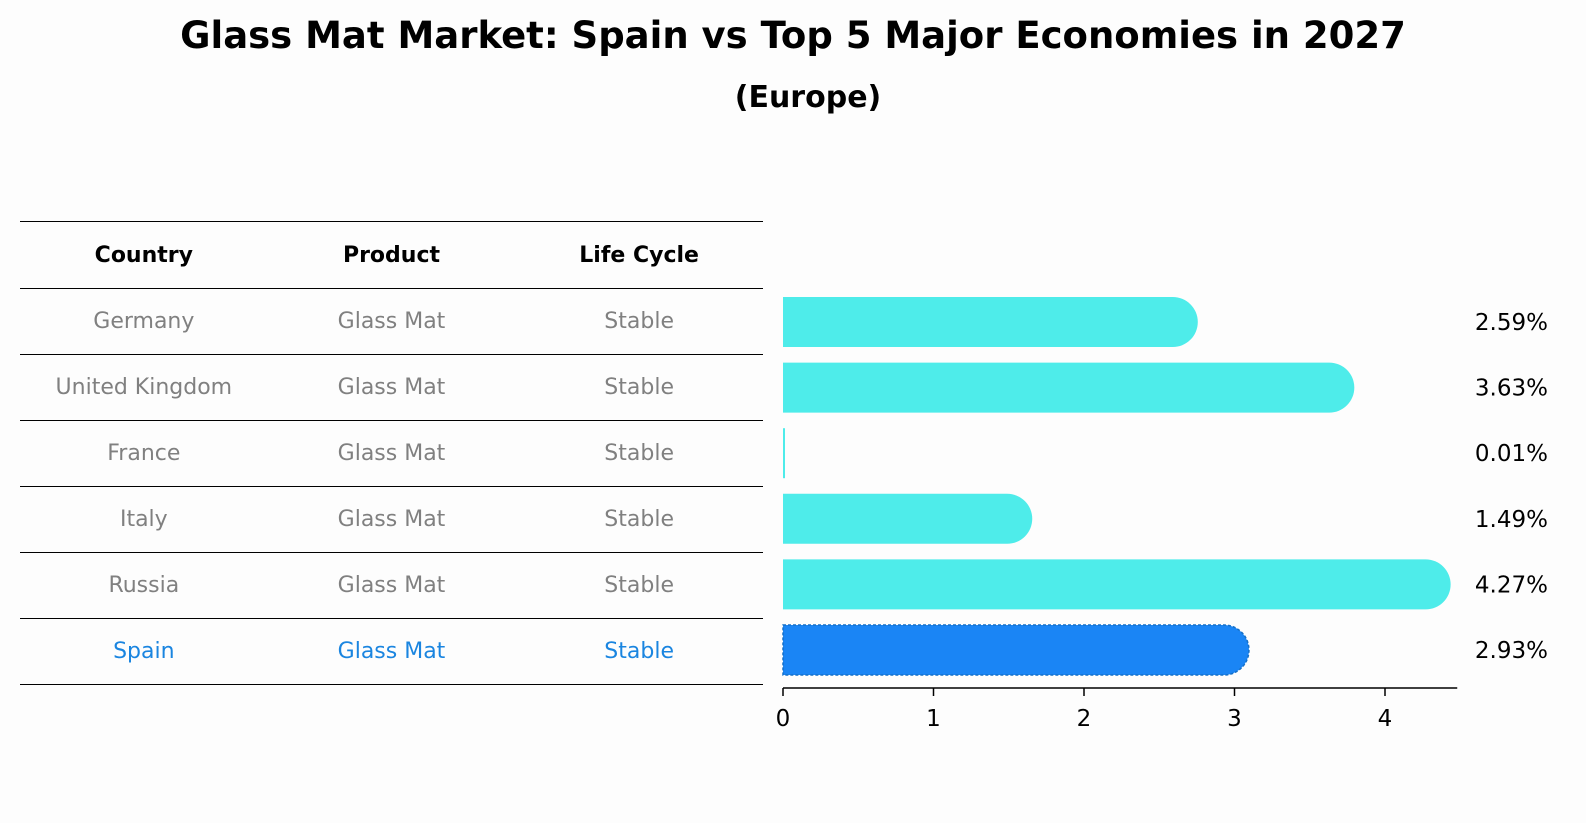  What do you see at coordinates (144, 651) in the screenshot?
I see `cell-country: Spain` at bounding box center [144, 651].